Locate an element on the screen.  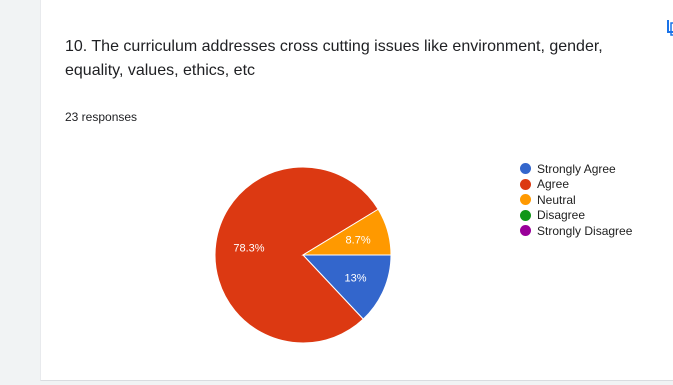
legend-label: Strongly Disagree is located at coordinates (585, 230).